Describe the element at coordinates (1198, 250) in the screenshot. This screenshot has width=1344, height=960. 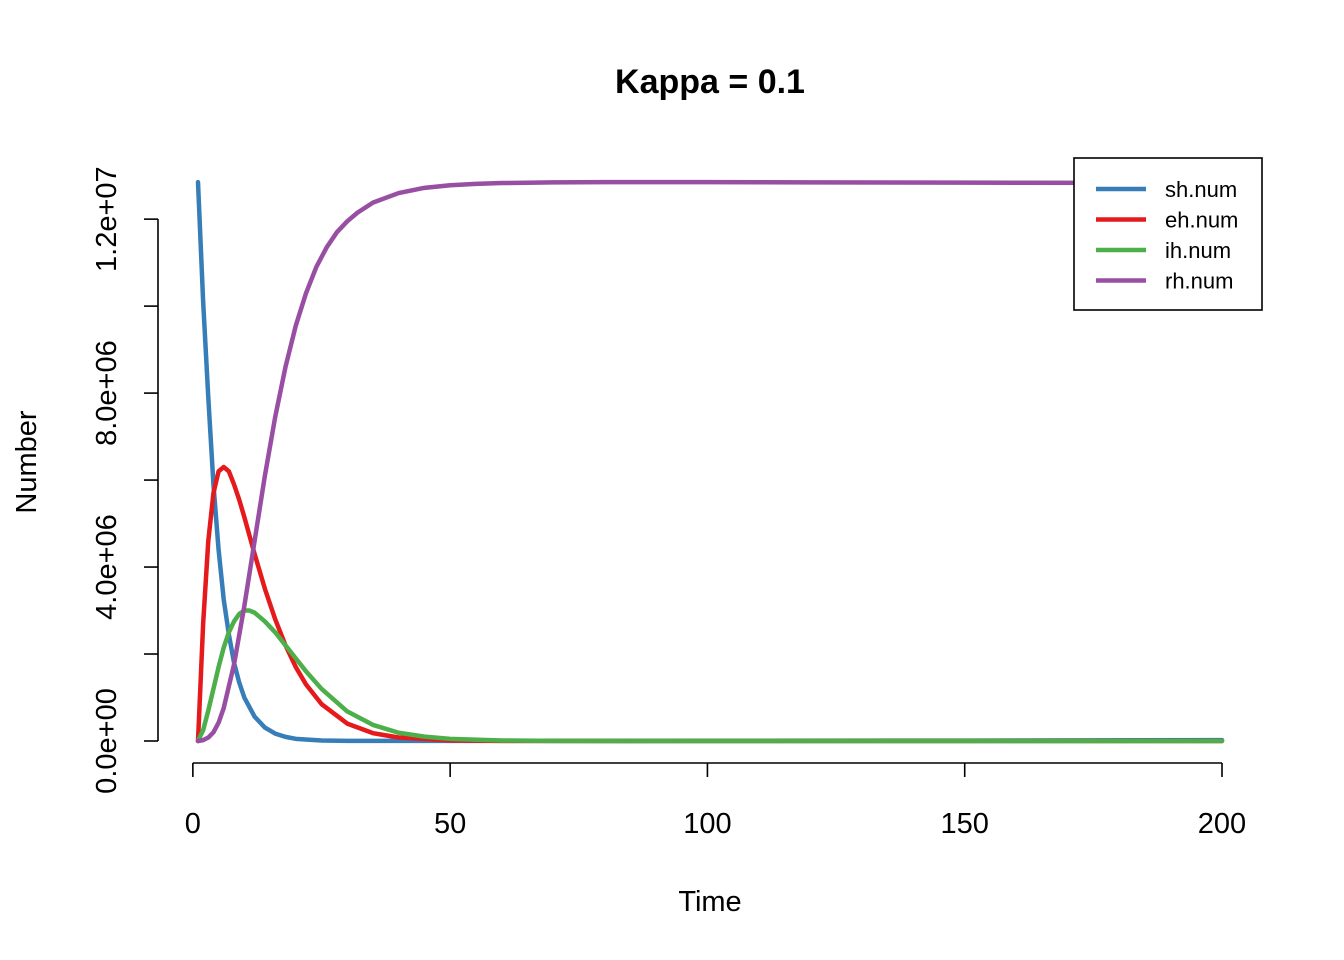
I see `legend-label: ih.num` at that location.